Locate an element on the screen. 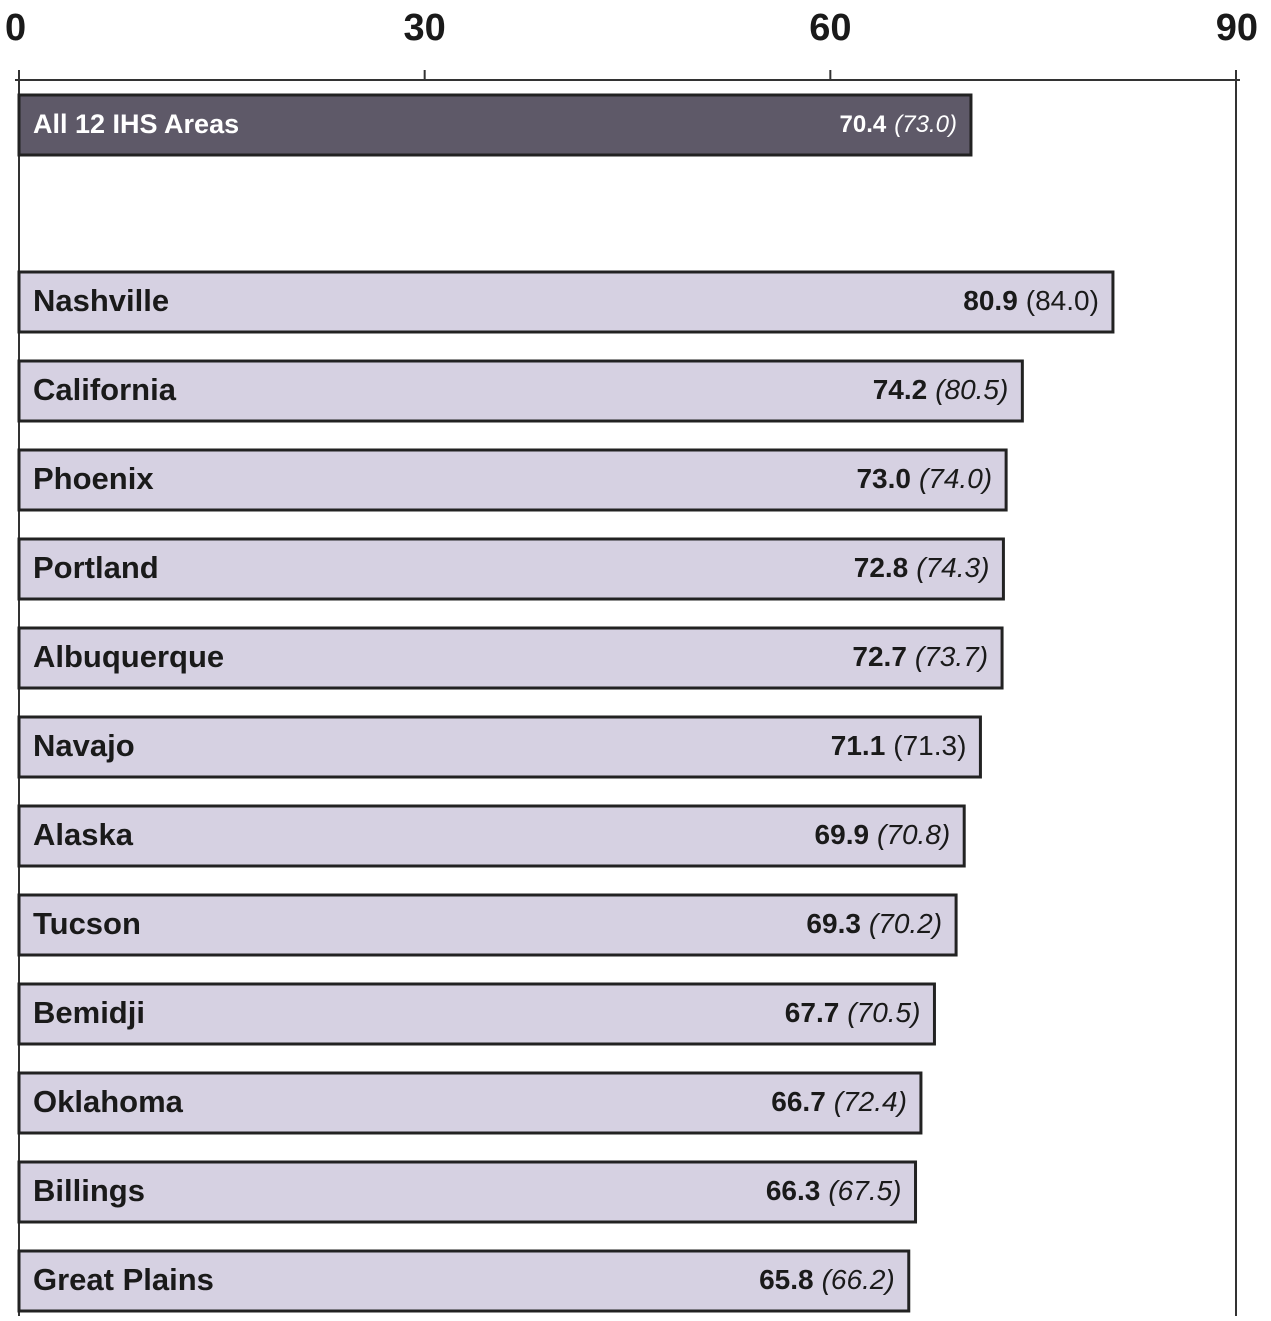 Image resolution: width=1271 pixels, height=1321 pixels. secondary-value: (70.5) is located at coordinates (883, 1012).